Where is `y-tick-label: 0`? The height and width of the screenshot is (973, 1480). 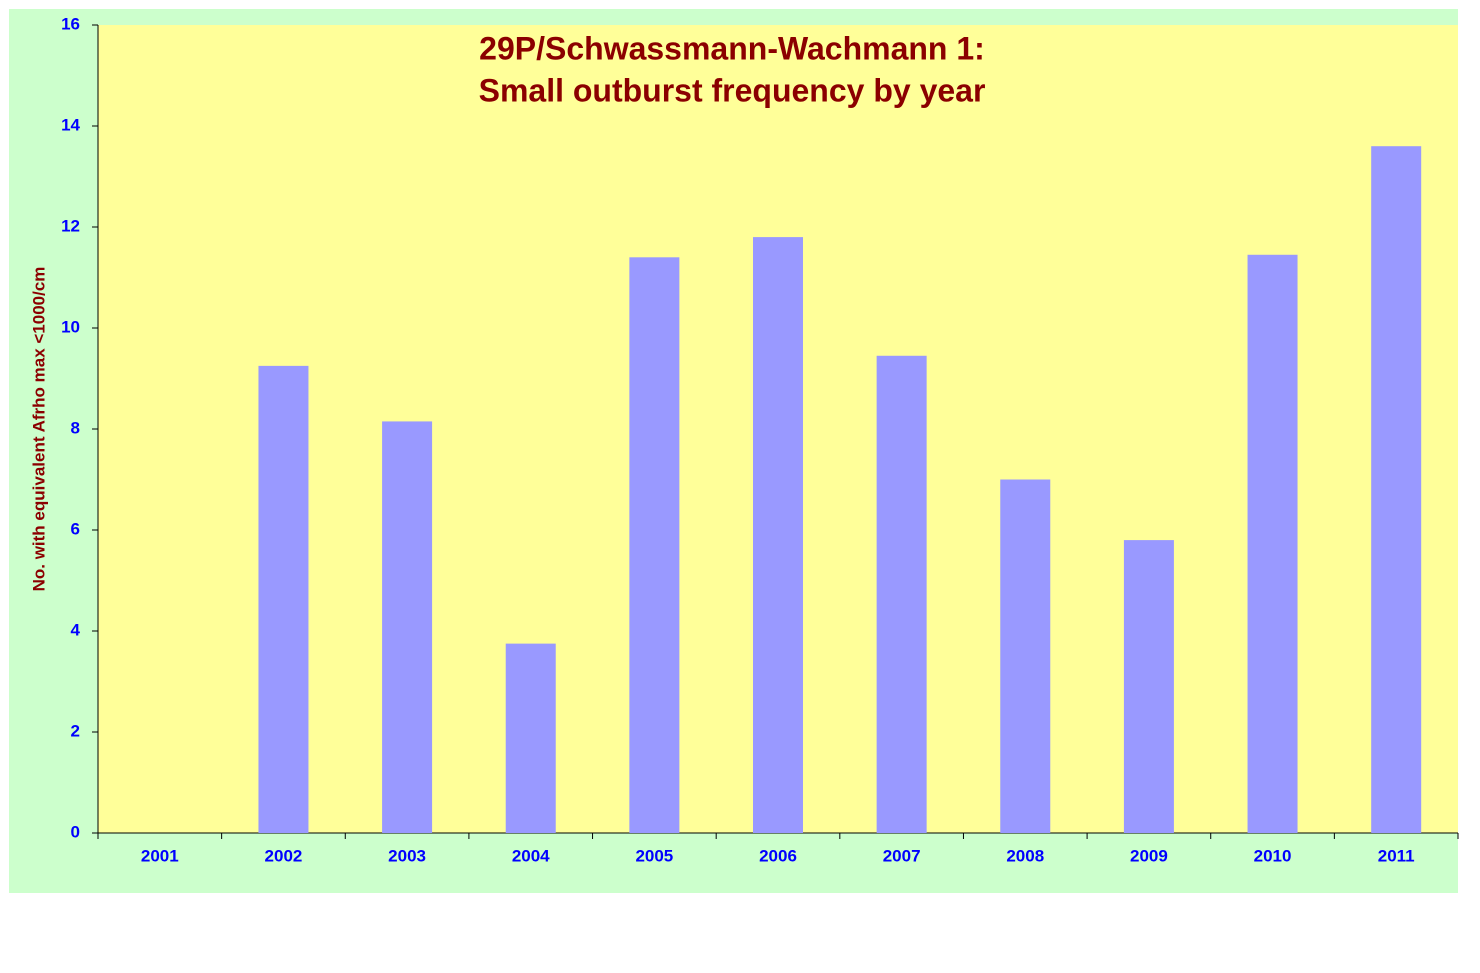 y-tick-label: 0 is located at coordinates (75, 831).